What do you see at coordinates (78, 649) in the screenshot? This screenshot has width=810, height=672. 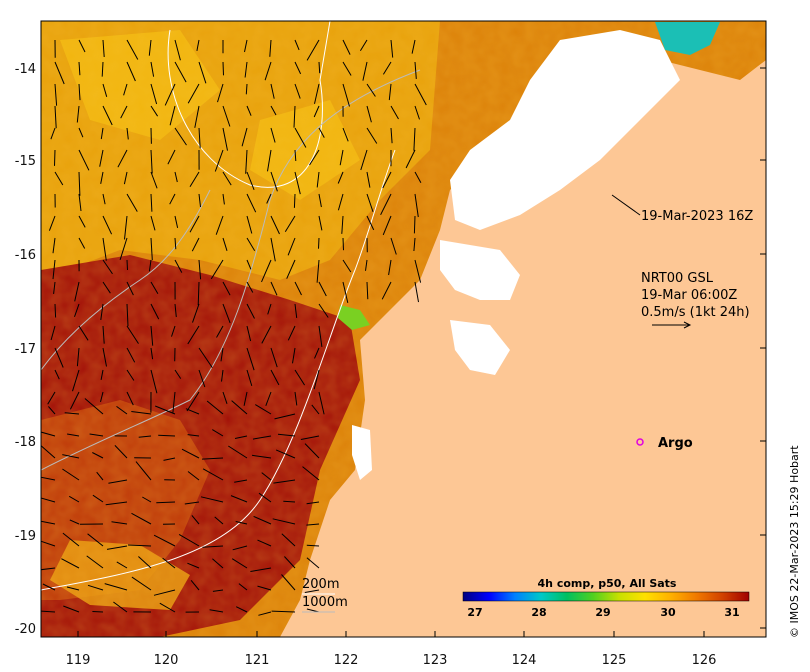 I see `x-tick: 119` at bounding box center [78, 649].